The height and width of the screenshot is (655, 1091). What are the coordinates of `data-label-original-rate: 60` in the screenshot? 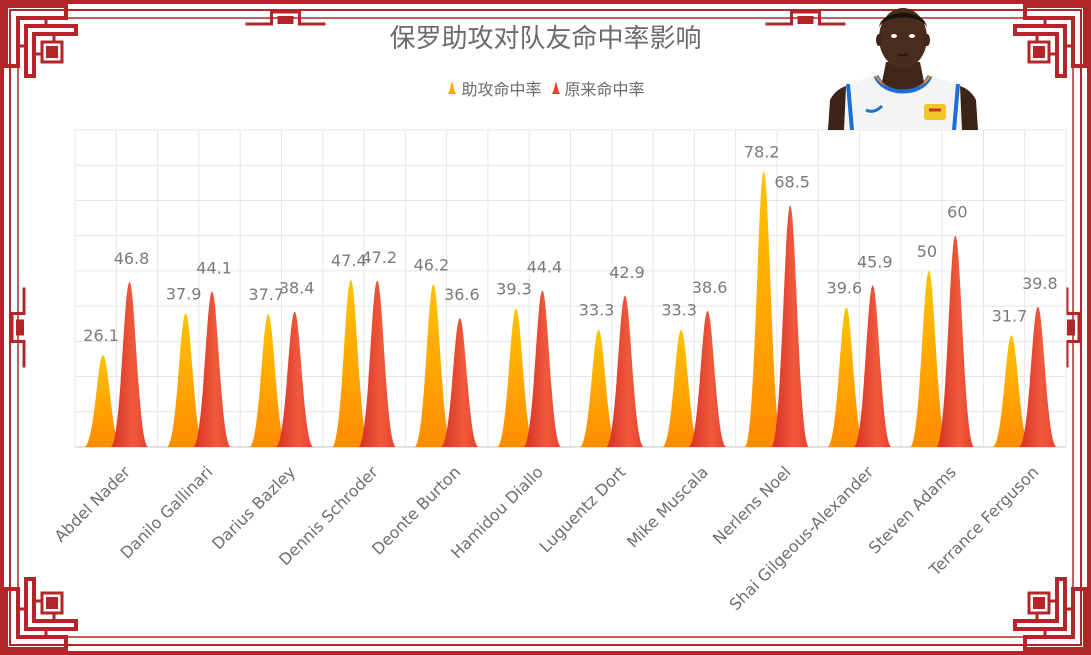 It's located at (957, 212).